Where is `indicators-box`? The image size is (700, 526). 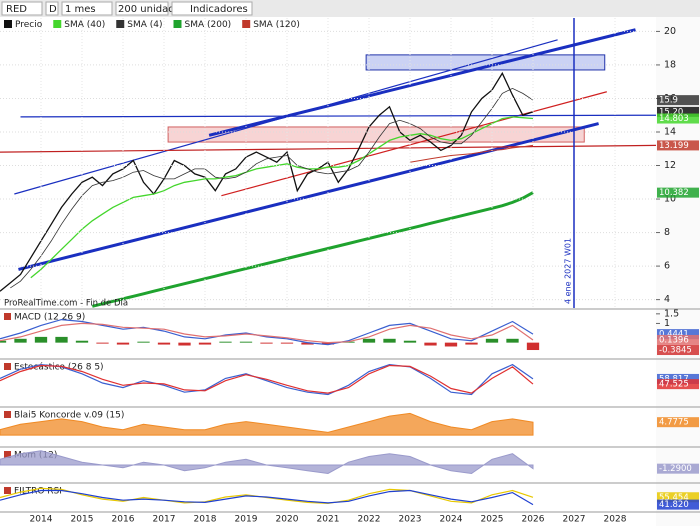
indicators-box is located at coordinates (212, 8).